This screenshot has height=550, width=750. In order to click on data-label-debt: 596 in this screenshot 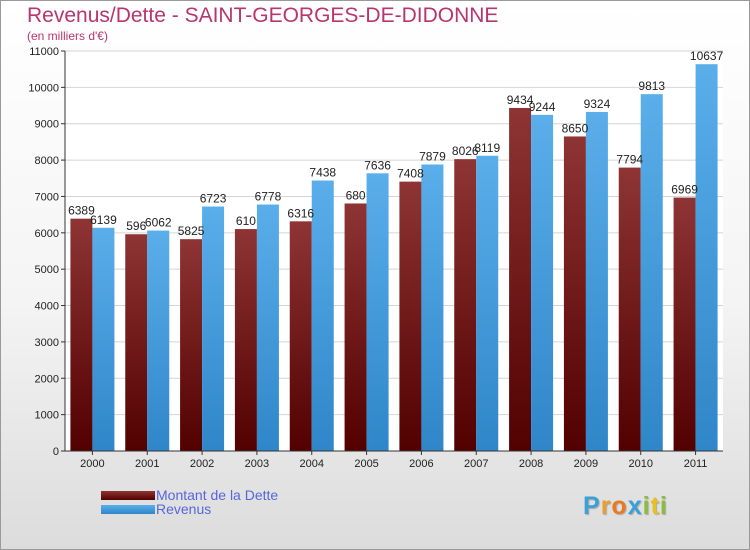, I will do `click(136, 226)`.